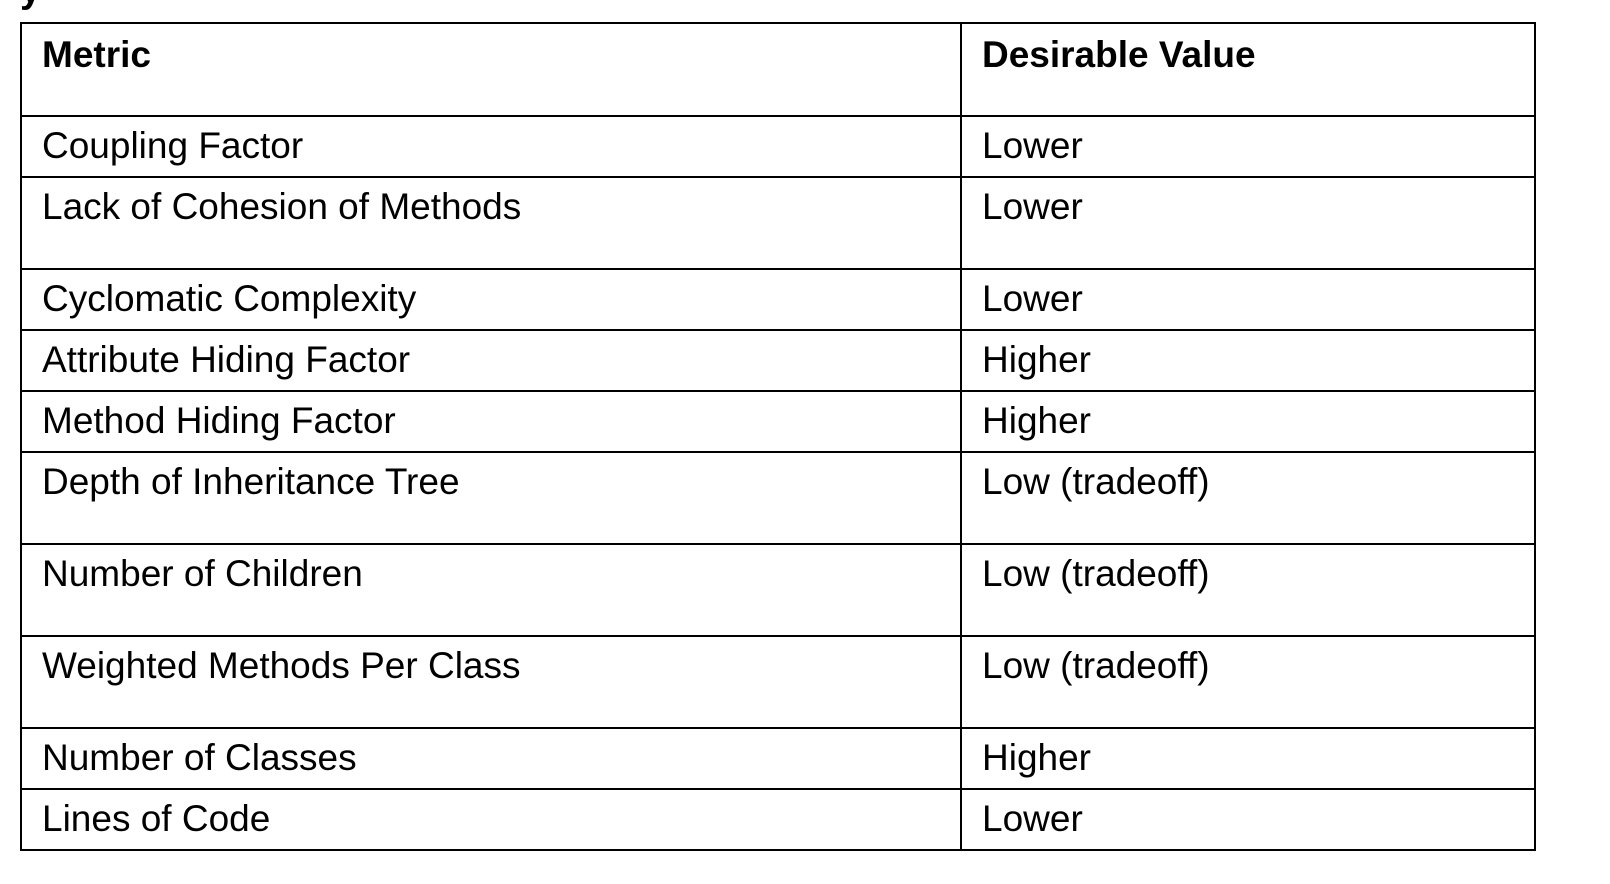  What do you see at coordinates (491, 819) in the screenshot?
I see `metric-cell: Lines of Code` at bounding box center [491, 819].